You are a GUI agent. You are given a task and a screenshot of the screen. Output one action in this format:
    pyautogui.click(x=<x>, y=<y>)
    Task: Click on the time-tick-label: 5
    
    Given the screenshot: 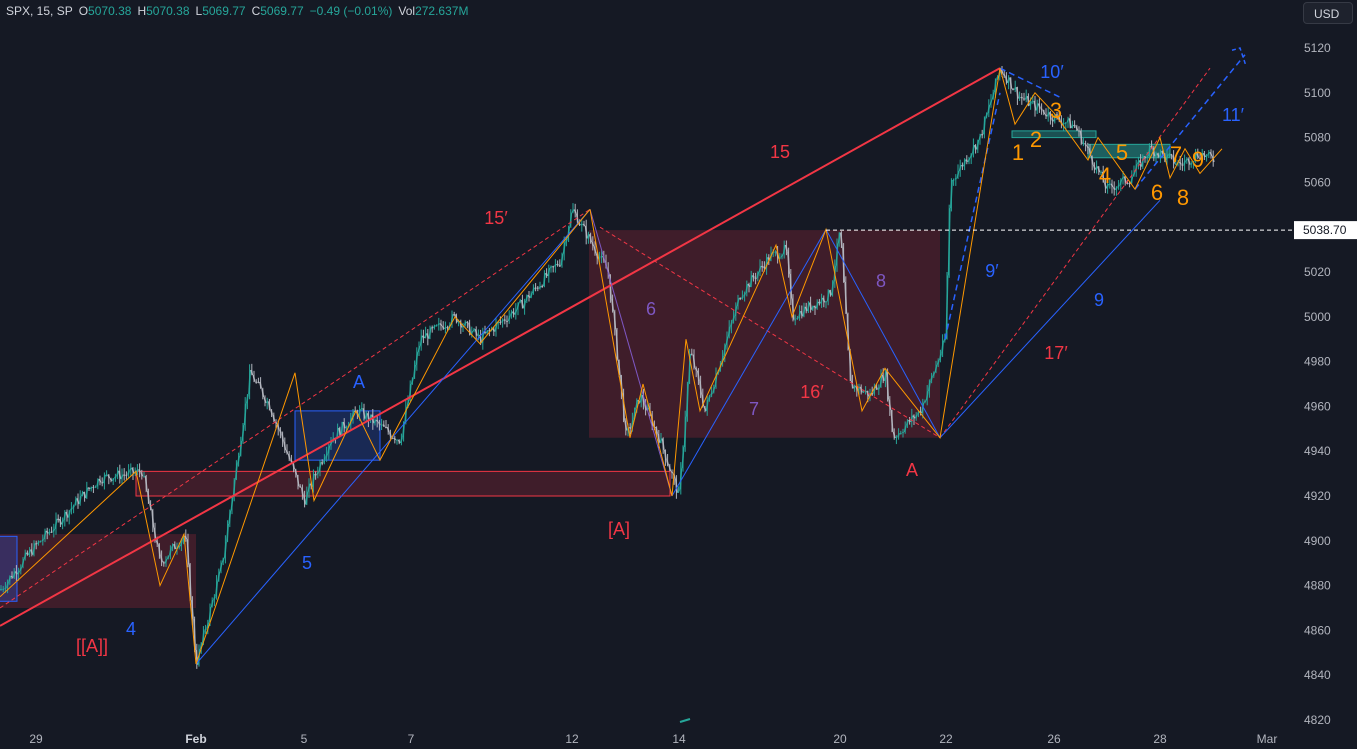 What is the action you would take?
    pyautogui.click(x=304, y=739)
    